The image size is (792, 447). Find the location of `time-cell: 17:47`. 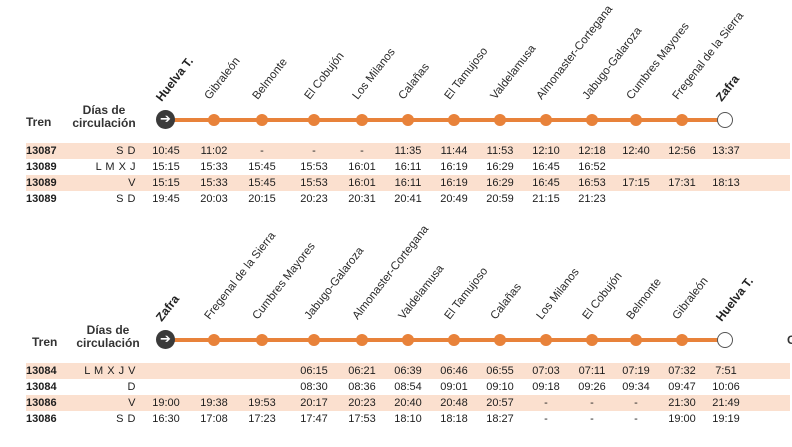

time-cell: 17:47 is located at coordinates (314, 419).